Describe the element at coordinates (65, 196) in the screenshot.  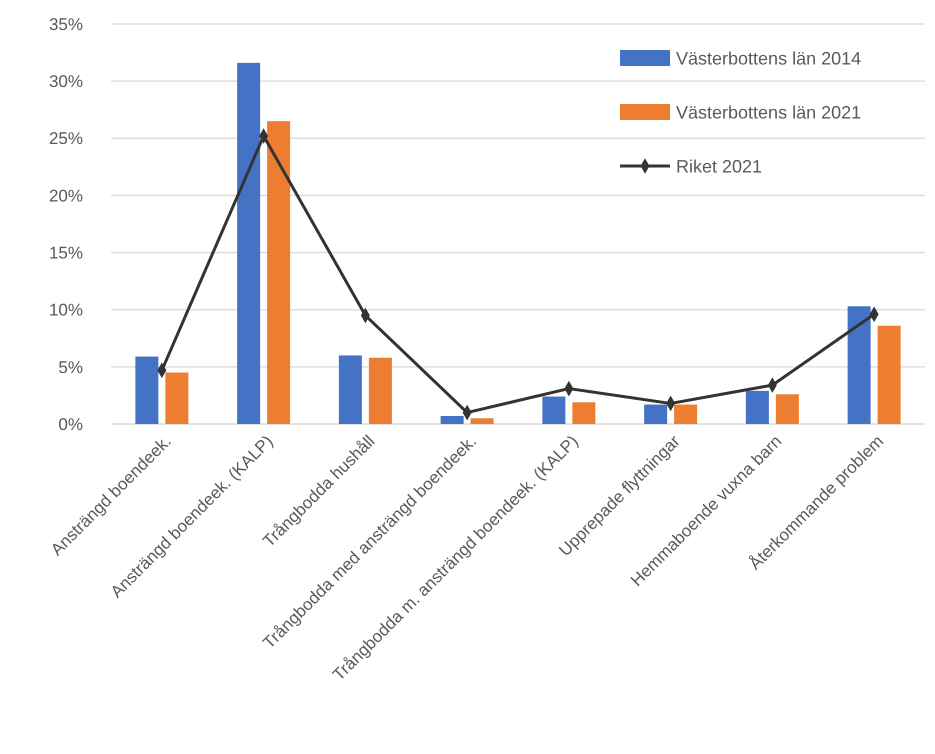
I see `y-tick-label: 20%` at that location.